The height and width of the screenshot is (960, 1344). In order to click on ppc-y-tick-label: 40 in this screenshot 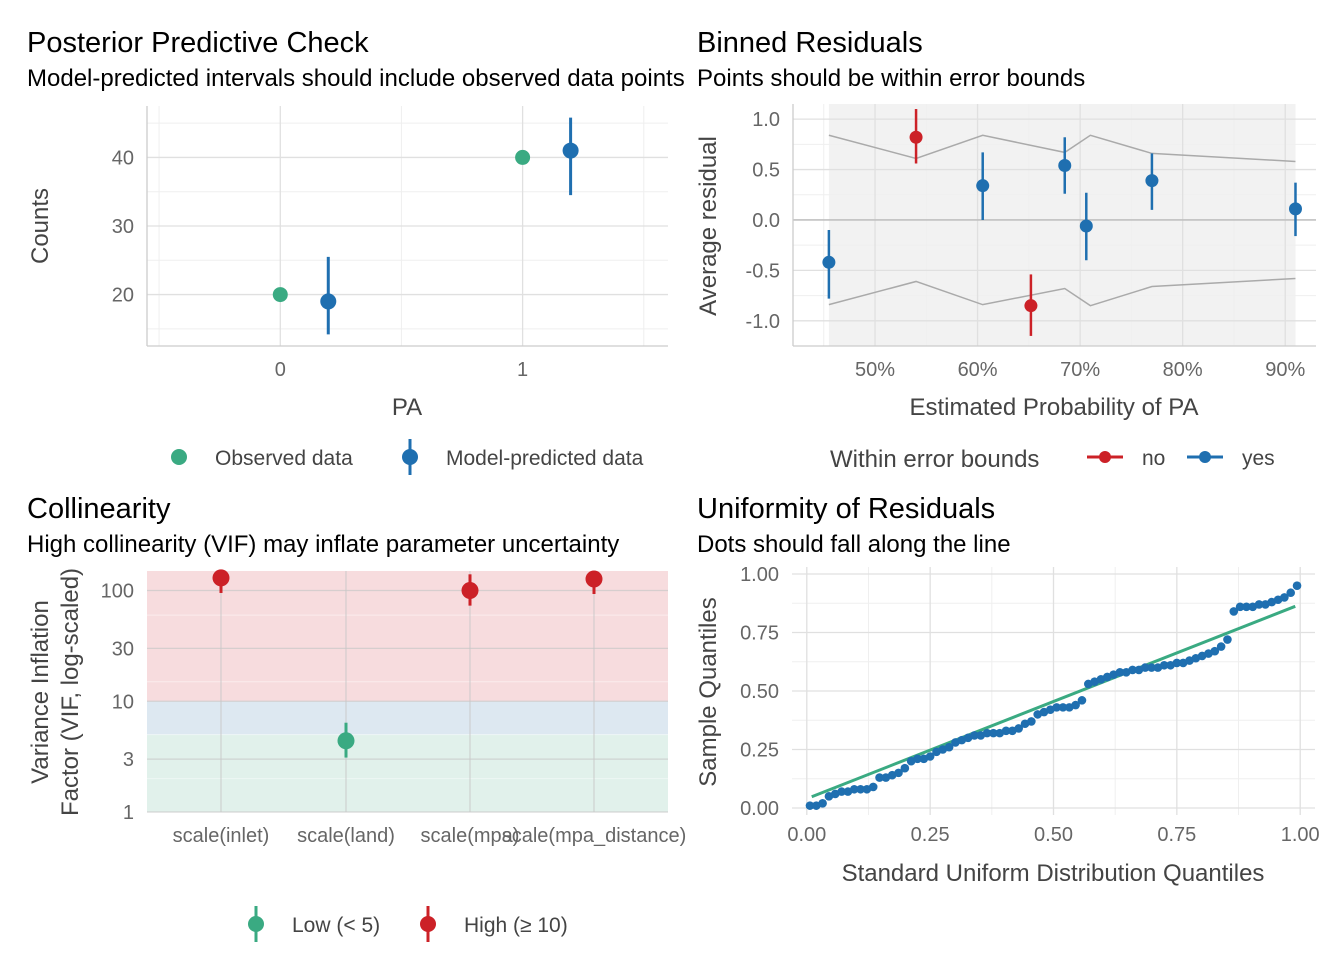, I will do `click(123, 158)`.